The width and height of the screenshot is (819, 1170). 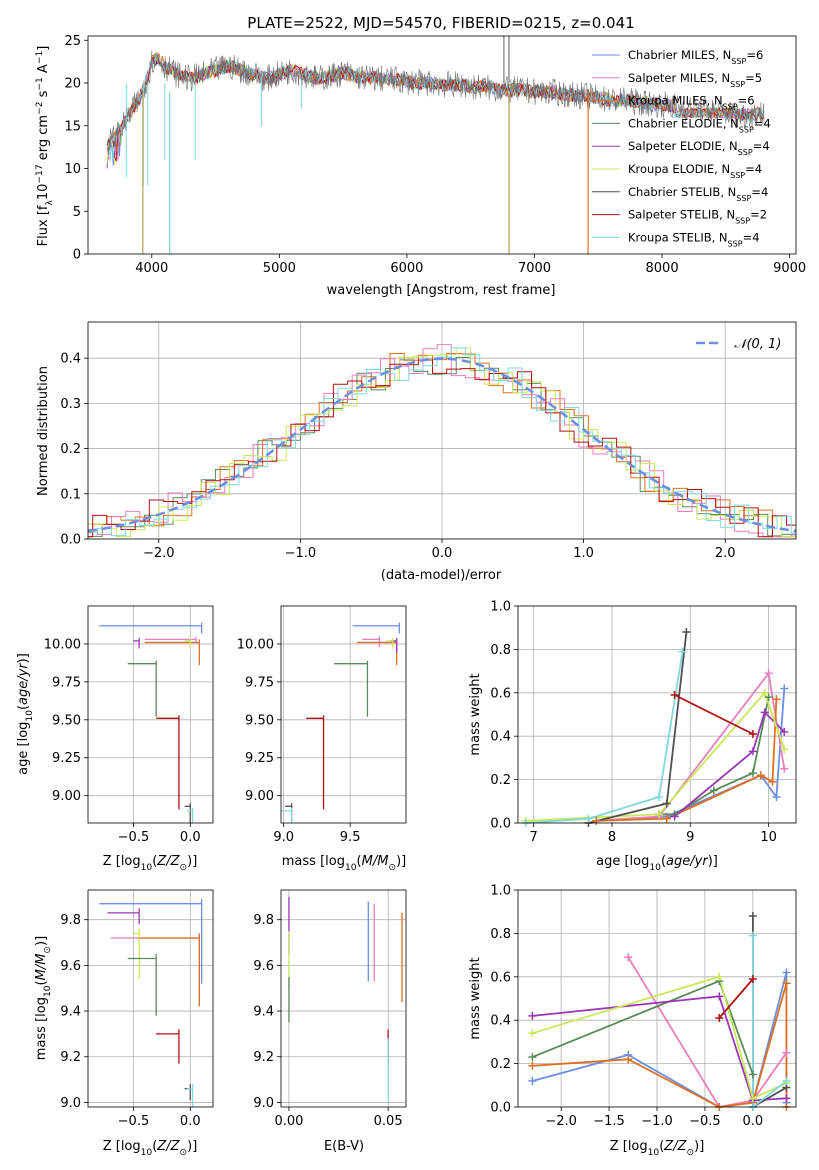 I want to click on x-tick-label: 0.05, so click(x=388, y=1121).